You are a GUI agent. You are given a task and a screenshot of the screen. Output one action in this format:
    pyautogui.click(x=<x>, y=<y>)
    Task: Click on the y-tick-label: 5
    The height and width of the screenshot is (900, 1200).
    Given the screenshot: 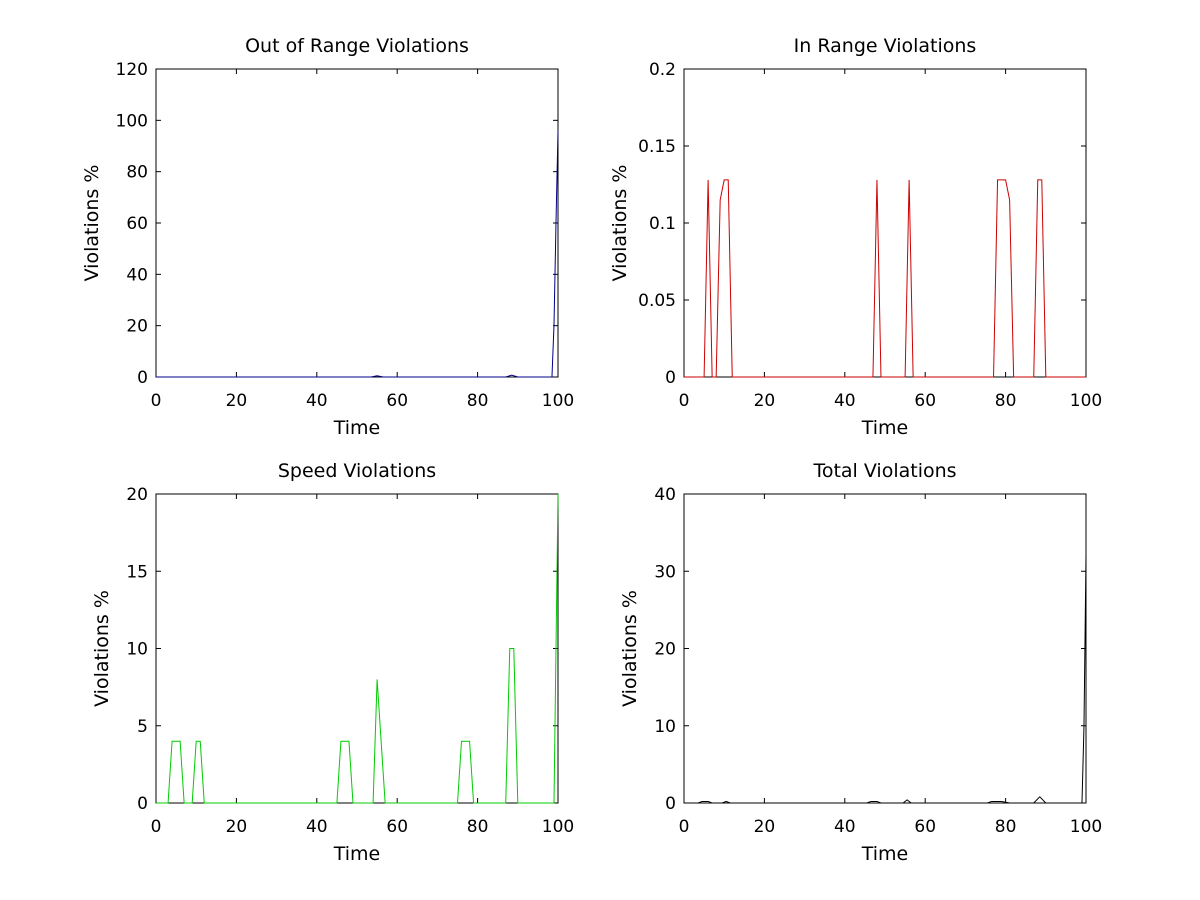 What is the action you would take?
    pyautogui.click(x=142, y=727)
    